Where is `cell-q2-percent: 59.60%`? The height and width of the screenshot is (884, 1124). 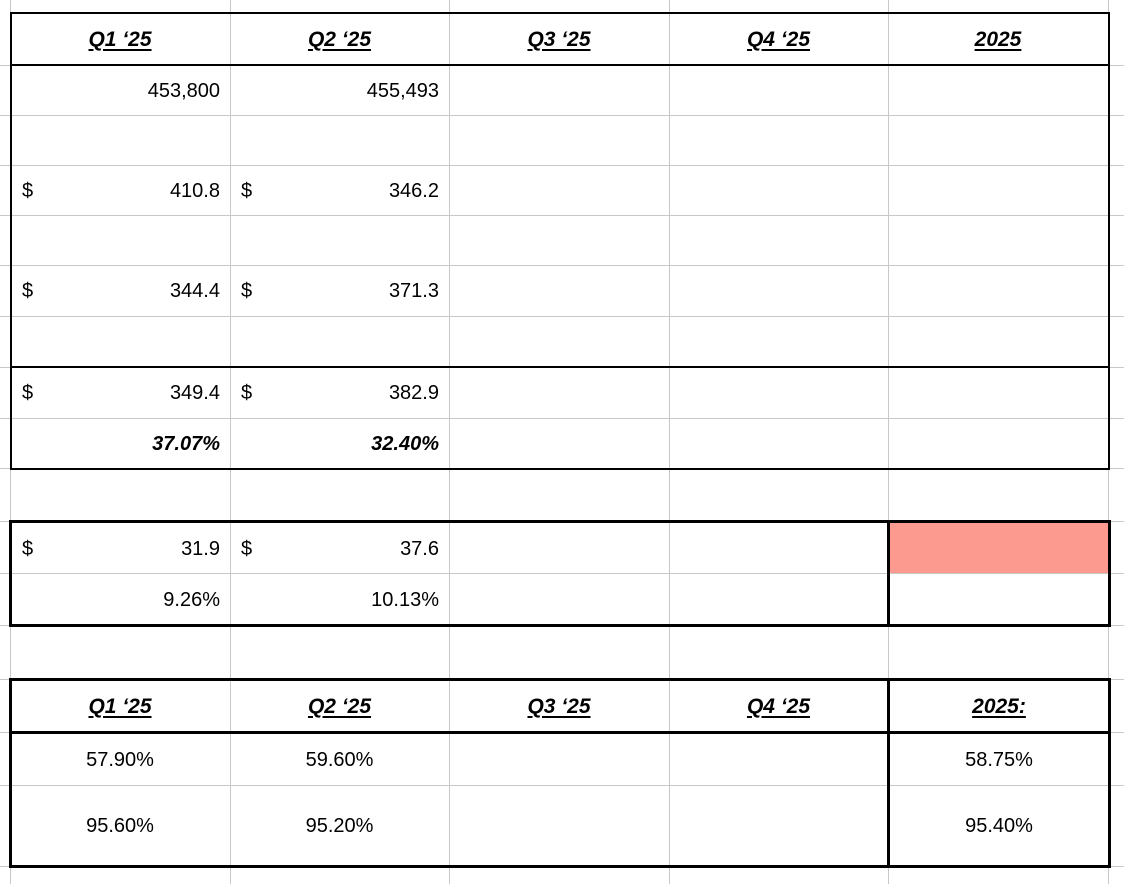 cell-q2-percent: 59.60% is located at coordinates (339, 760).